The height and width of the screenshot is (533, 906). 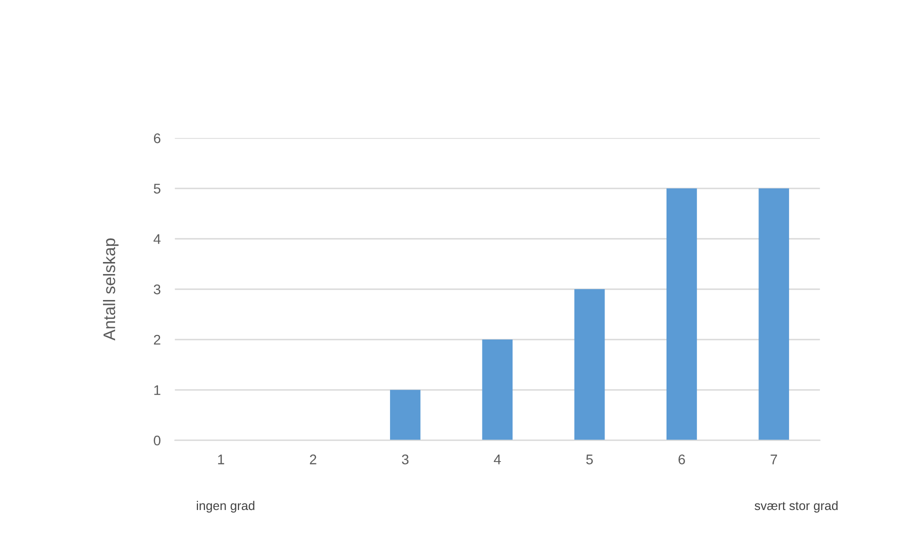 What do you see at coordinates (589, 459) in the screenshot?
I see `x-tick-label: 5` at bounding box center [589, 459].